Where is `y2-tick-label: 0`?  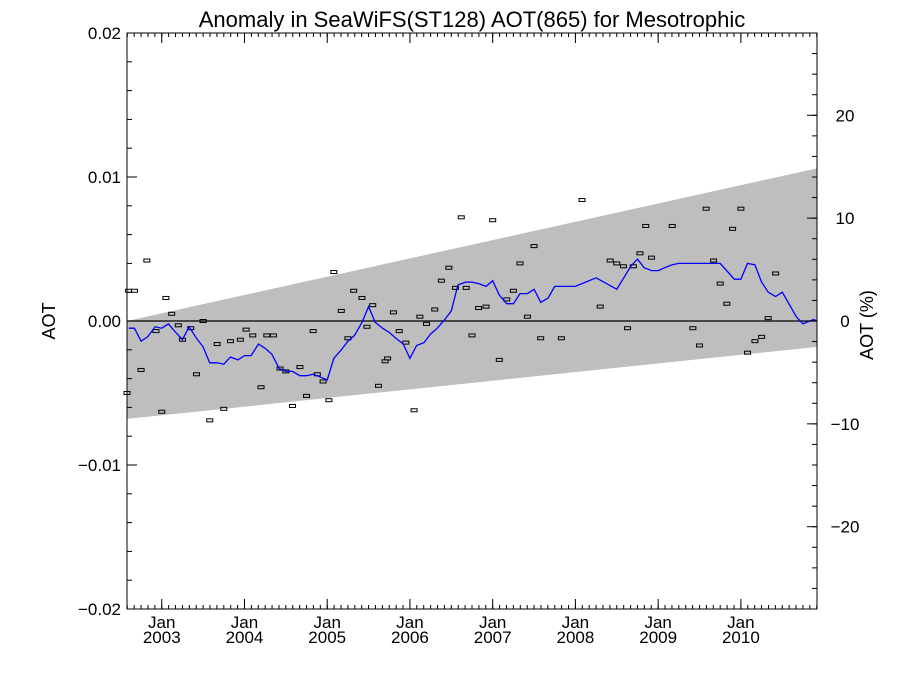 y2-tick-label: 0 is located at coordinates (844, 321).